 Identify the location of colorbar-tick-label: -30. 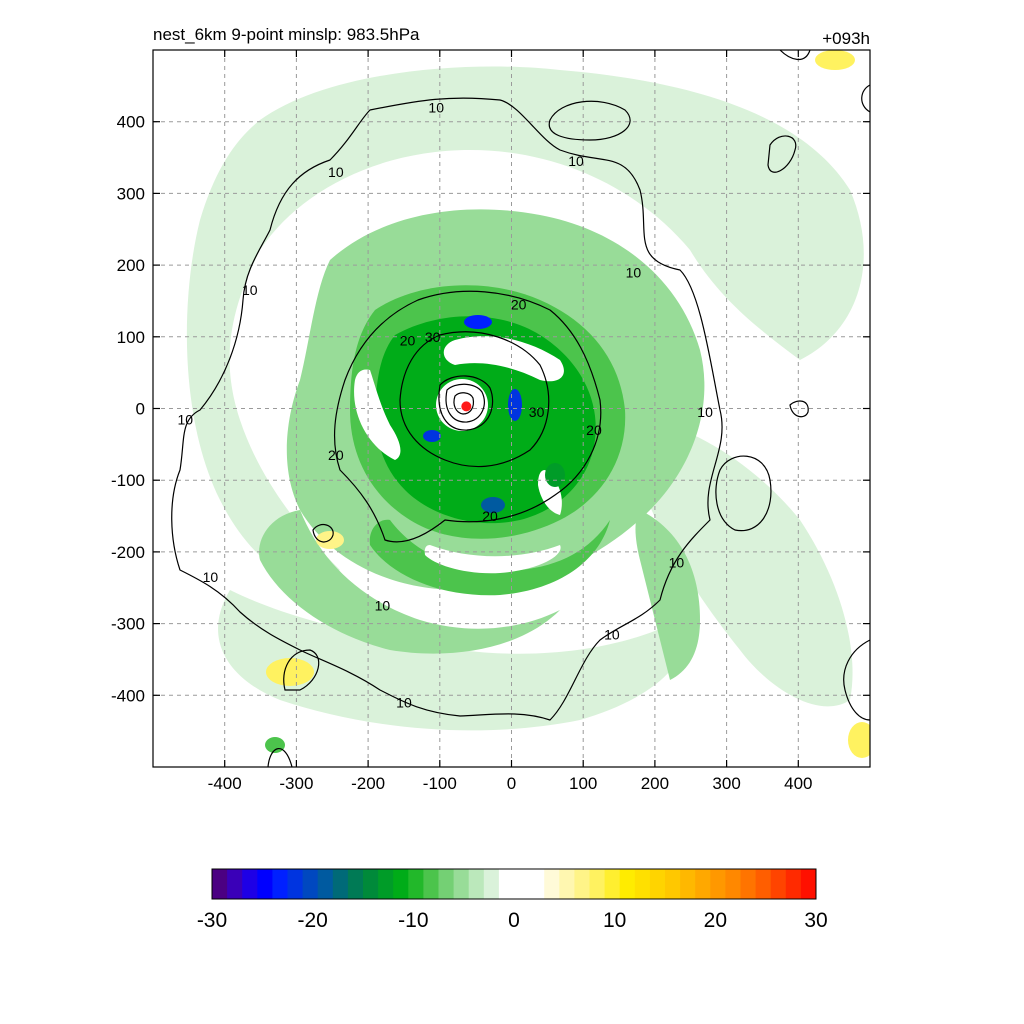
(212, 920).